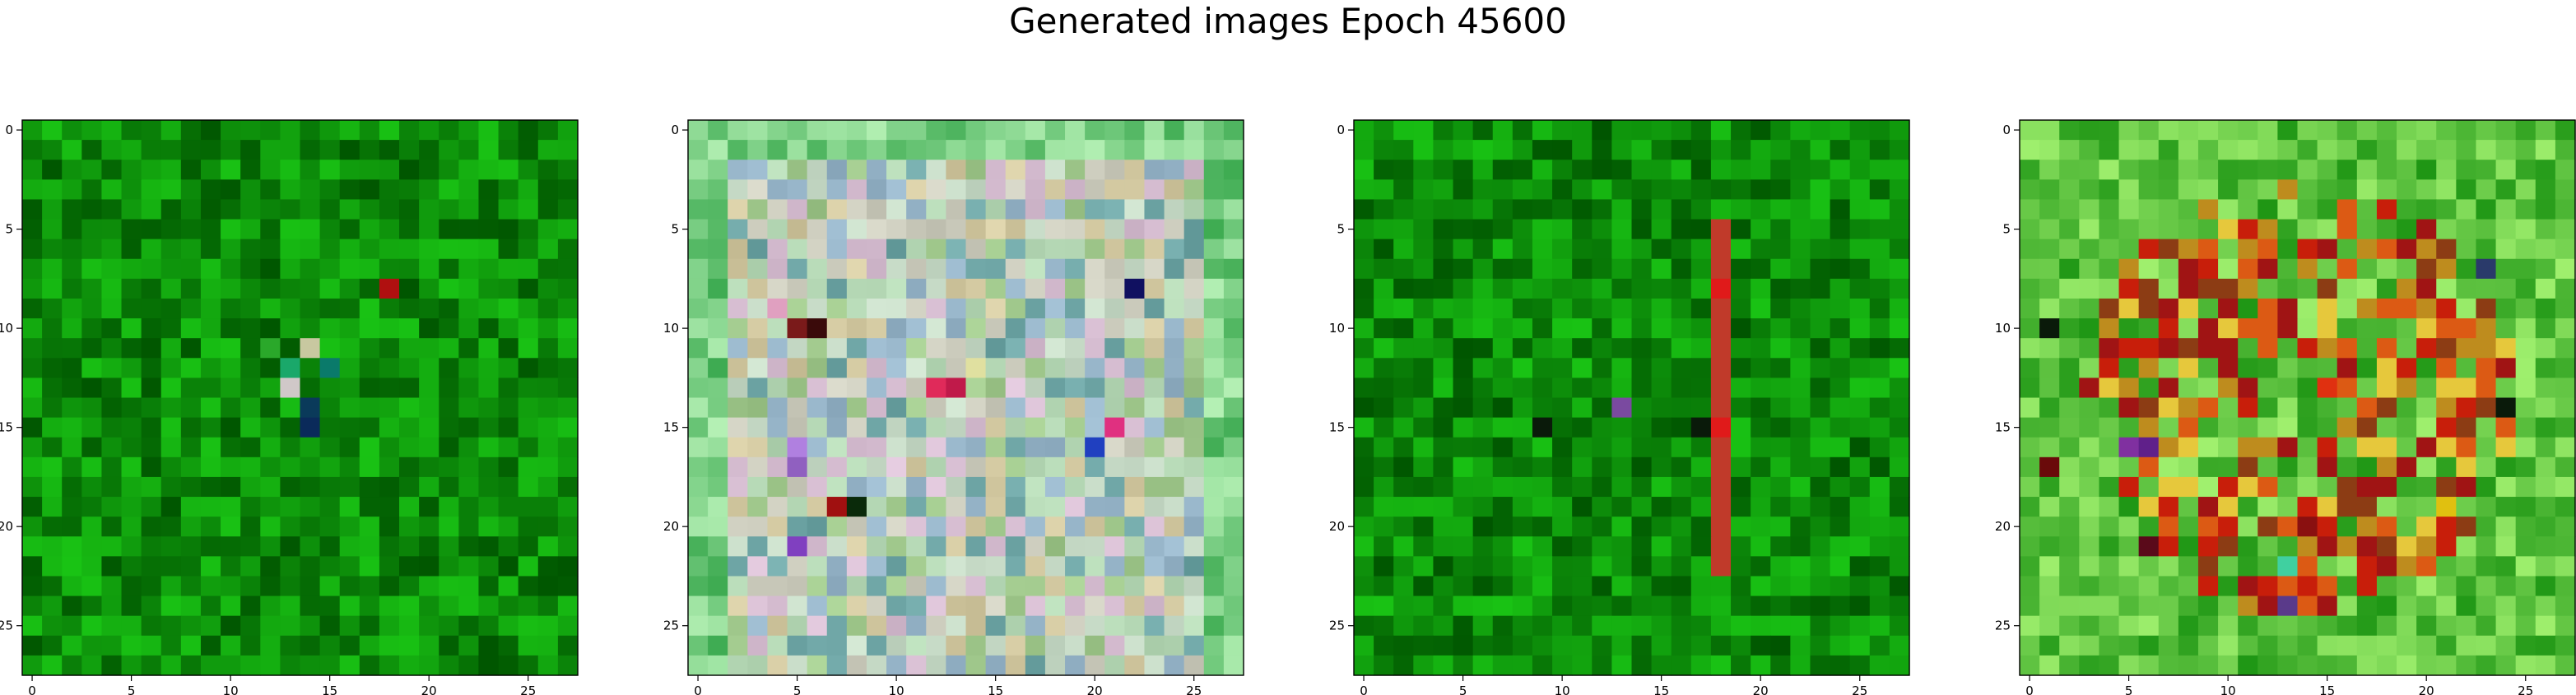 The height and width of the screenshot is (695, 2576). I want to click on x-tick-label: 20, so click(429, 689).